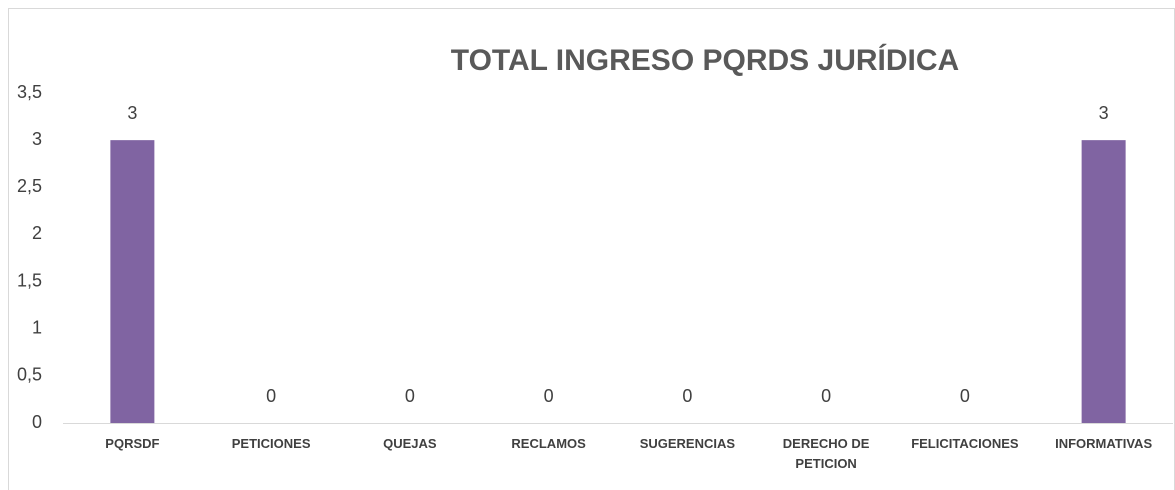  I want to click on y-tick-label: 2, so click(37, 233).